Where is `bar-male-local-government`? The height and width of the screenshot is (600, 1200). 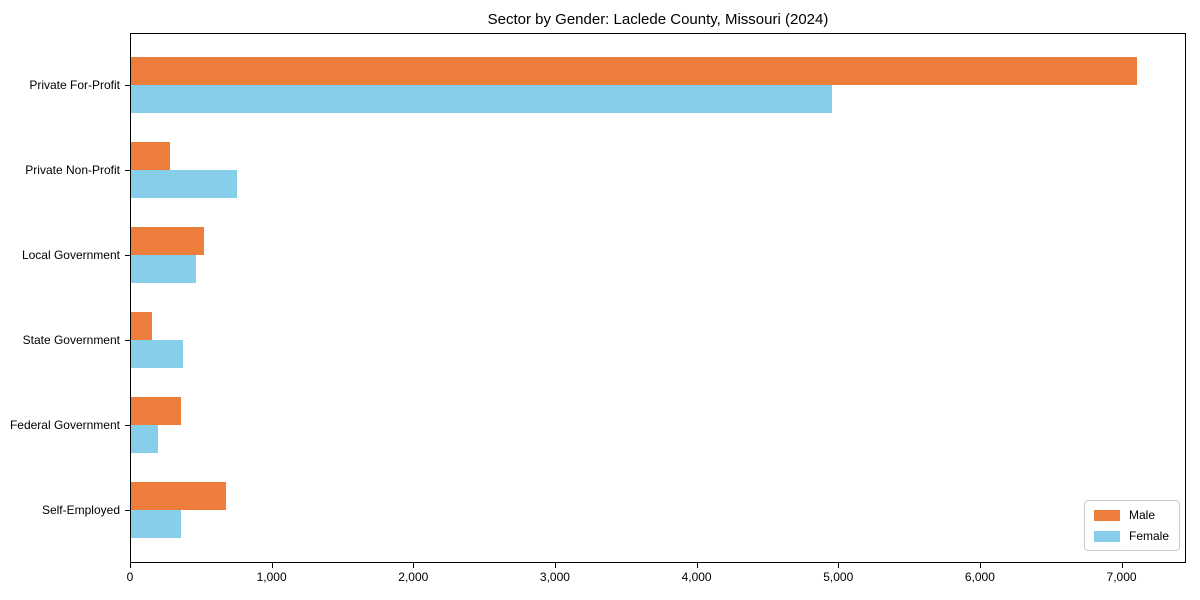
bar-male-local-government is located at coordinates (167, 240).